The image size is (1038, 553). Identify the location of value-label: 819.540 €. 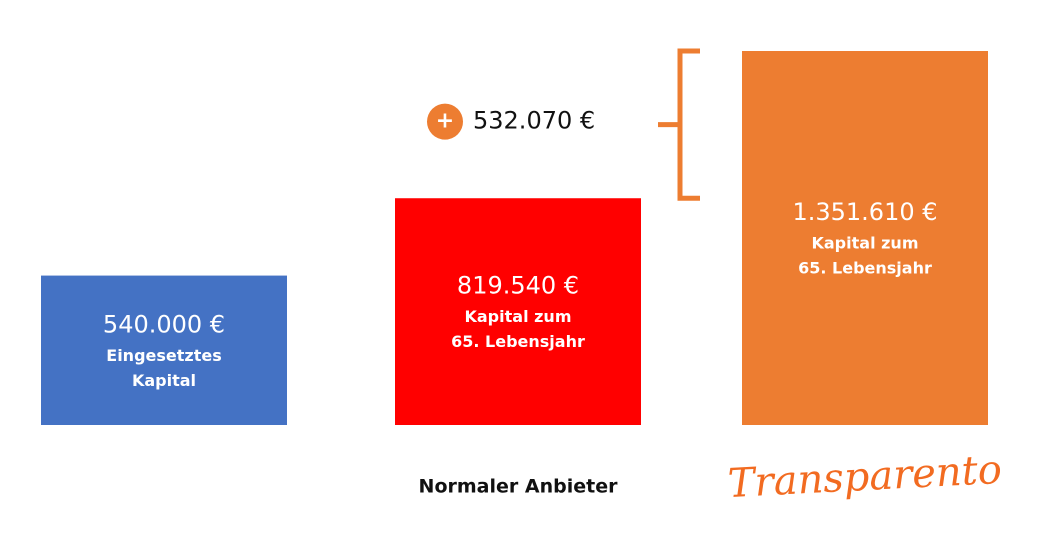
(518, 286).